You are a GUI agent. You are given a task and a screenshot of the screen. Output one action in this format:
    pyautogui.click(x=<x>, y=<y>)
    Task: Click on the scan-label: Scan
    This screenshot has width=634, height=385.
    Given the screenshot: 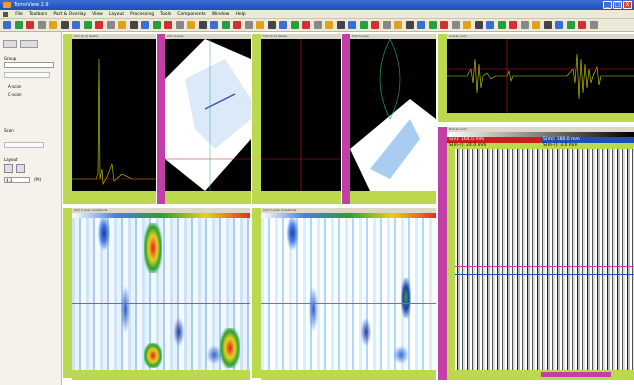 What is the action you would take?
    pyautogui.click(x=9, y=130)
    